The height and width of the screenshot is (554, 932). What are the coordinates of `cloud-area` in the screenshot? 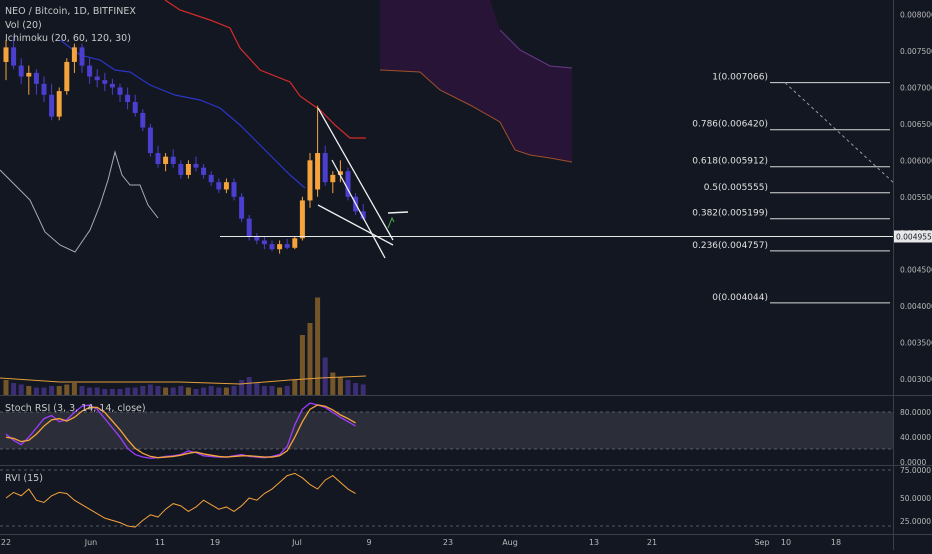 It's located at (476, 81).